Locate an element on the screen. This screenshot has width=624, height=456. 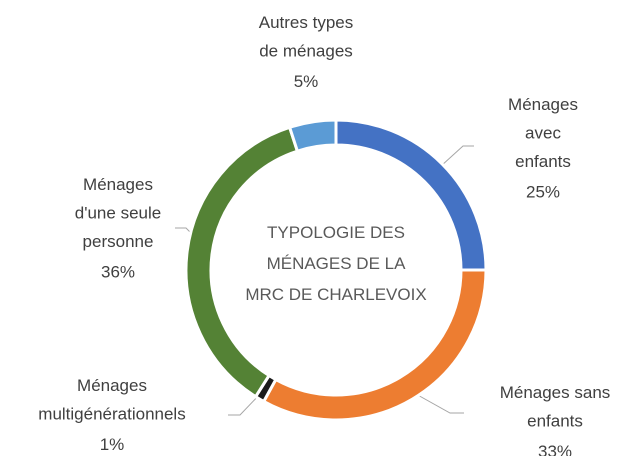
slice-label-line: avec is located at coordinates (543, 133).